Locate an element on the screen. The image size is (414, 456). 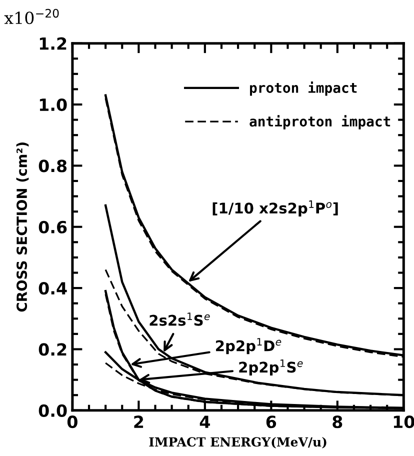
annotation: [1/10 x2s2p$^{1}$P$^{o}$] is located at coordinates (275, 208).